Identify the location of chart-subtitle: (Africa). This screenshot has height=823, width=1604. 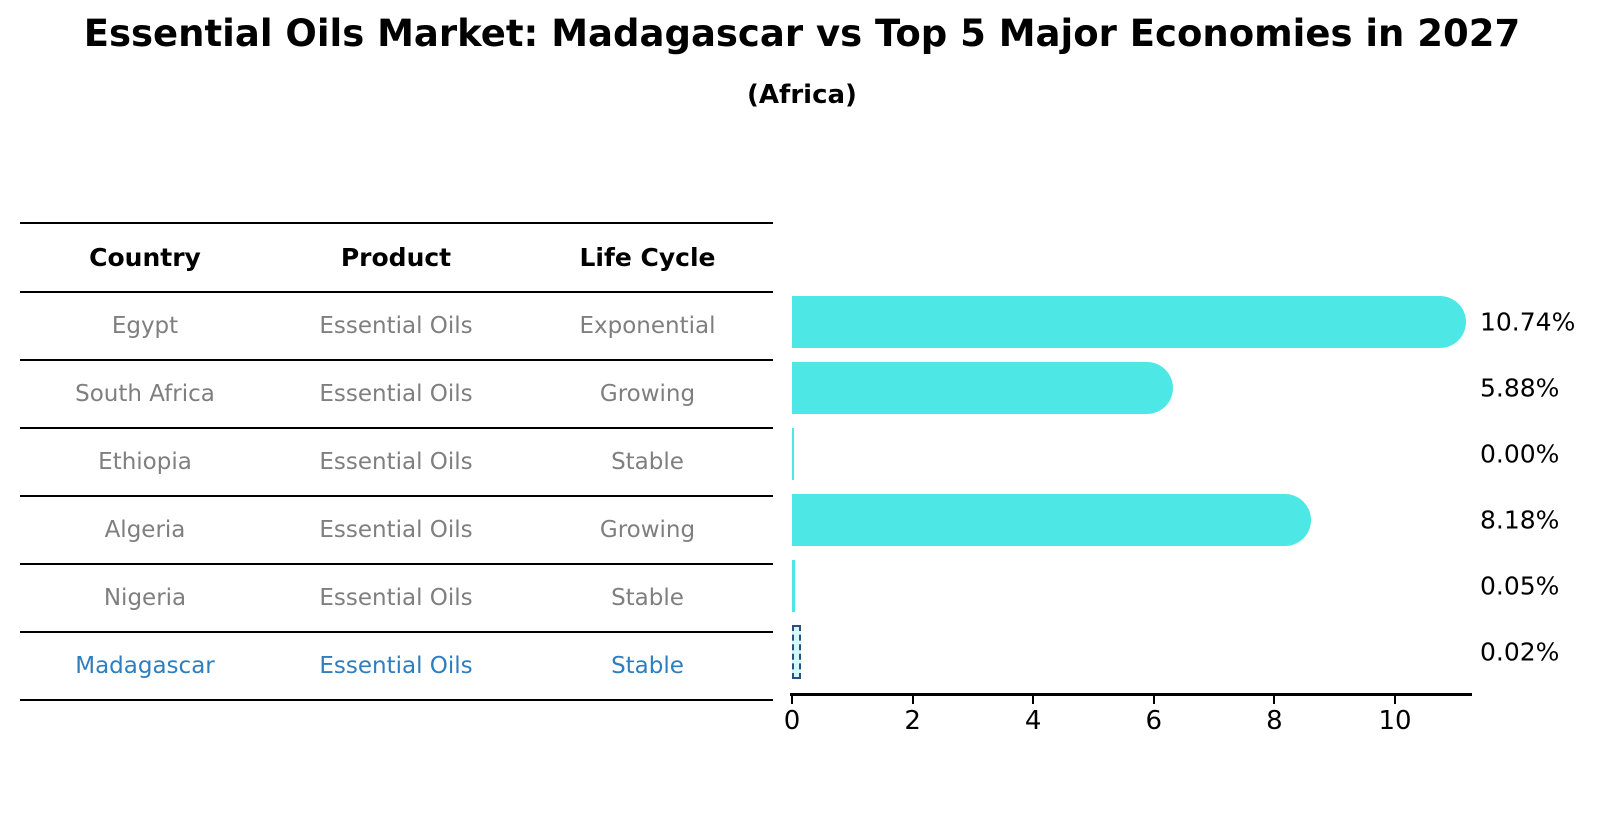
(802, 95).